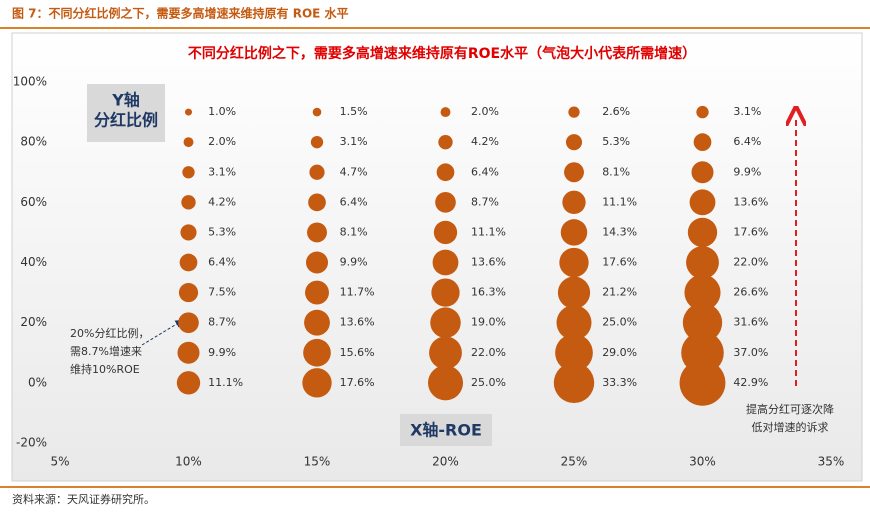 Image resolution: width=870 pixels, height=519 pixels. What do you see at coordinates (33, 202) in the screenshot?
I see `y-tick-label: 60%` at bounding box center [33, 202].